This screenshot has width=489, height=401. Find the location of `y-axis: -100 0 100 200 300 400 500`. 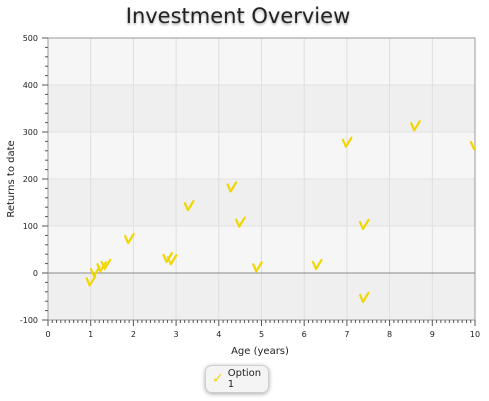

y-axis: -100 0 100 200 300 400 500 is located at coordinates (34, 179).